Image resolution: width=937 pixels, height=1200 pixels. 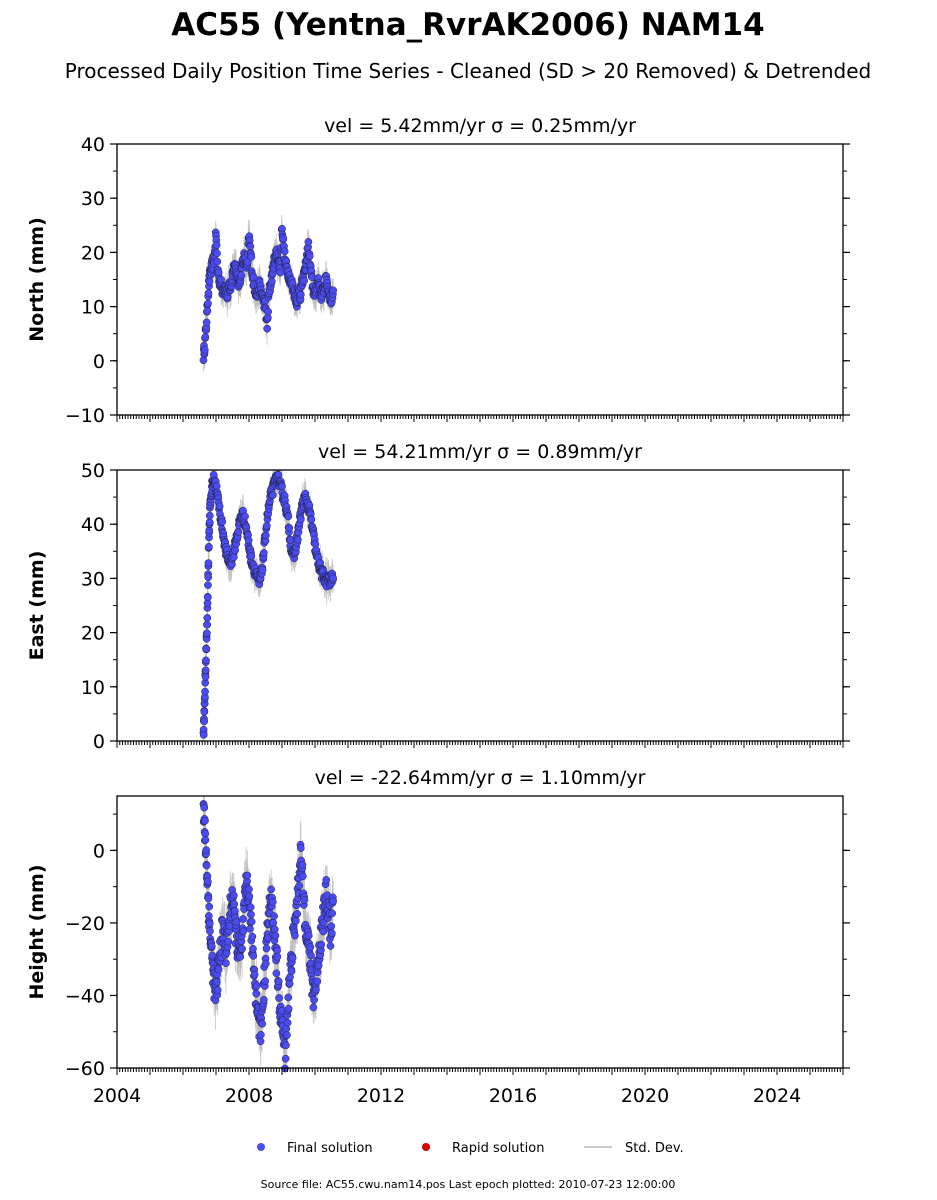 I want to click on legend: Final solution Rapid solution Std. Dev., so click(x=470, y=1148).